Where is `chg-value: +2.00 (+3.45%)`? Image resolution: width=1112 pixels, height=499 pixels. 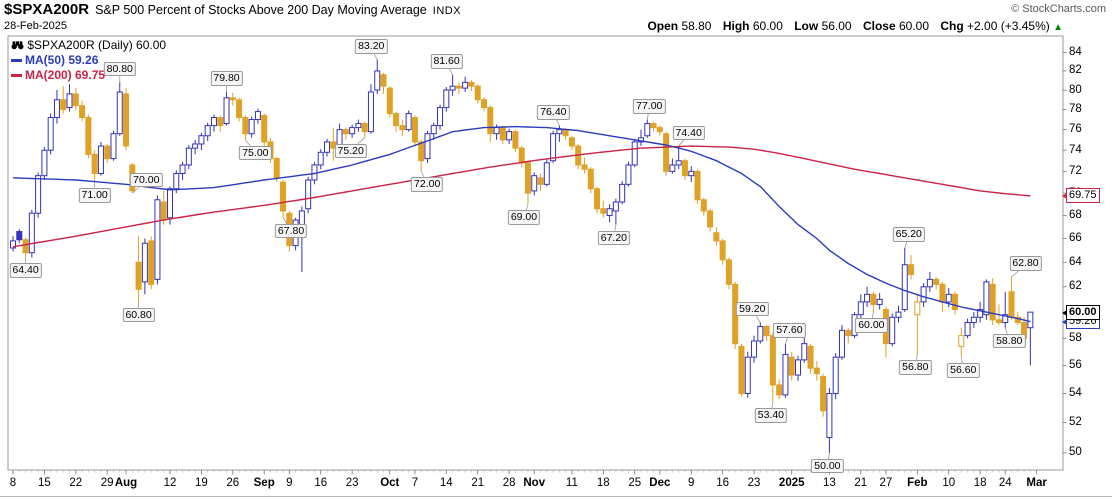
chg-value: +2.00 (+3.45%) is located at coordinates (1008, 26).